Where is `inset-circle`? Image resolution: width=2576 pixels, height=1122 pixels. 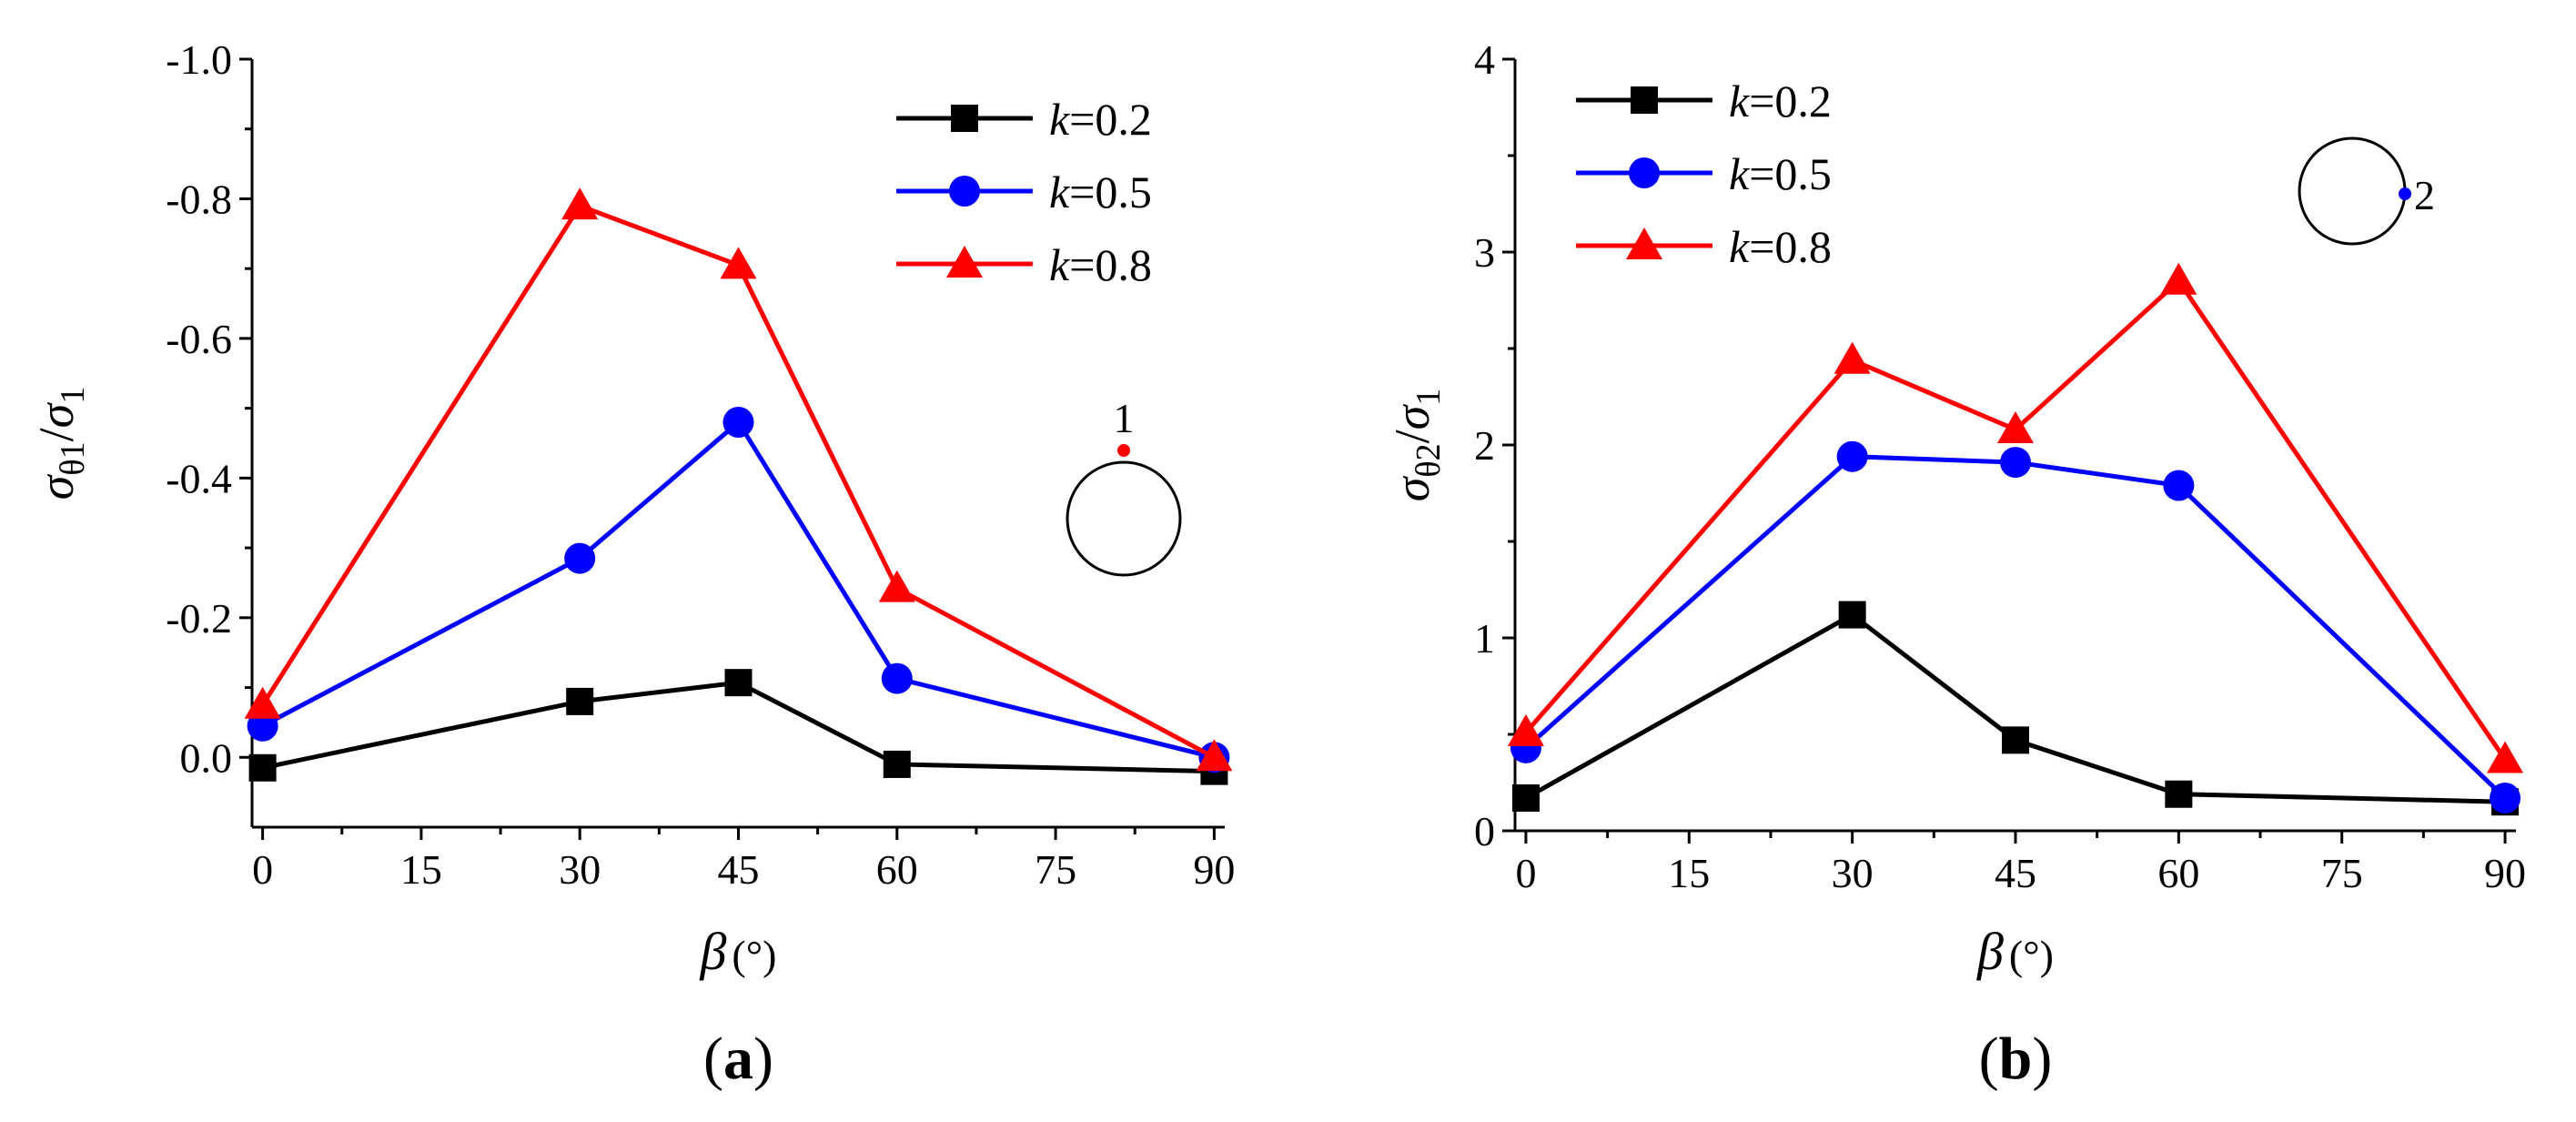 inset-circle is located at coordinates (1124, 518).